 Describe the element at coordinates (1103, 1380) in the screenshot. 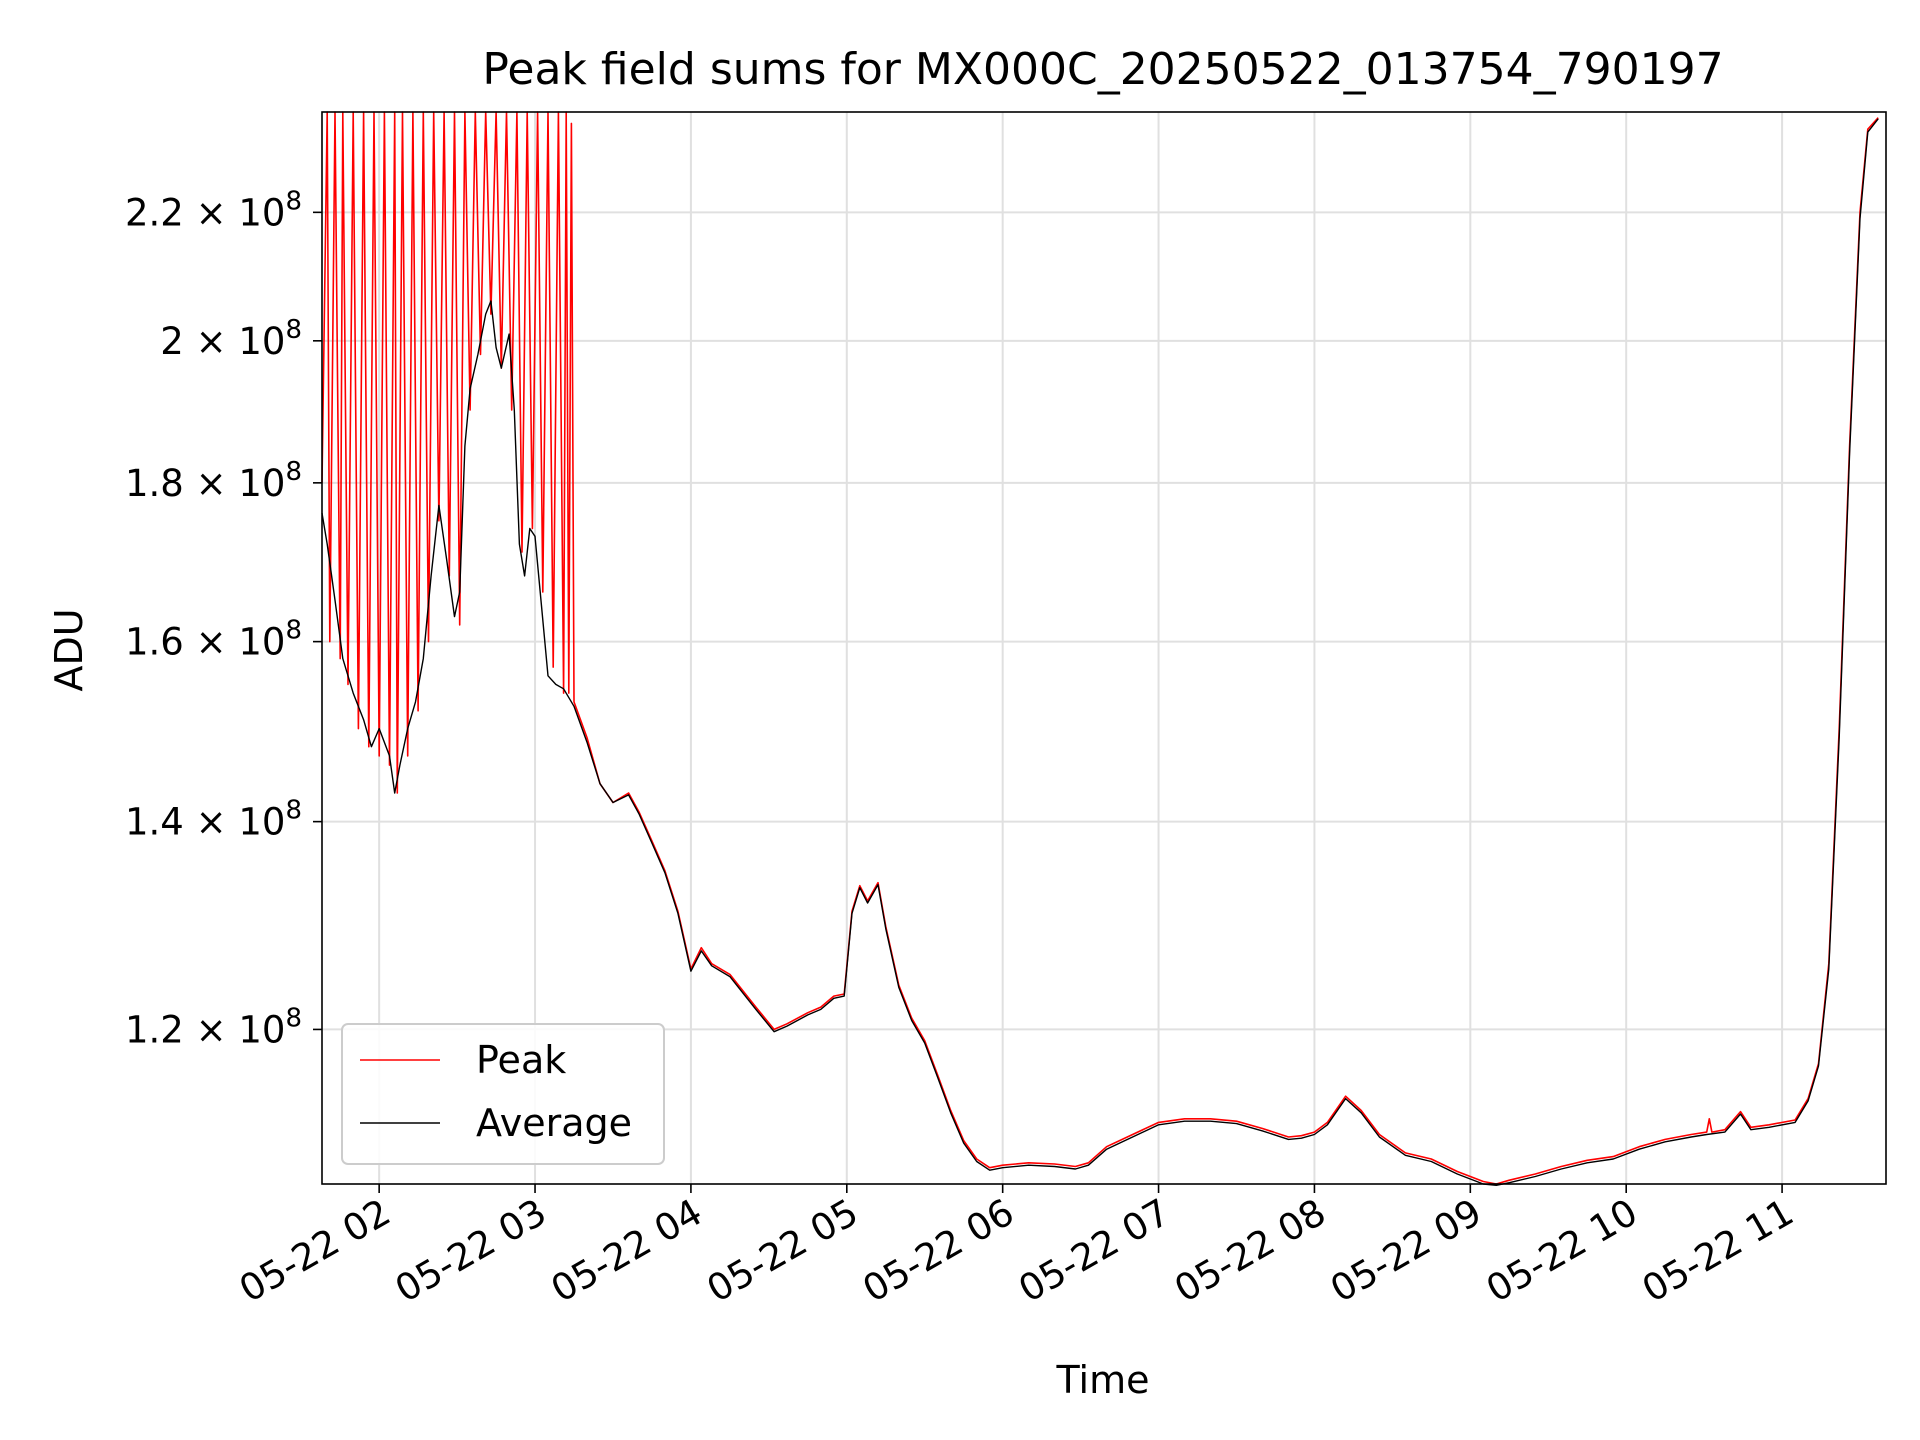

I see `x-axis-label: Time` at that location.